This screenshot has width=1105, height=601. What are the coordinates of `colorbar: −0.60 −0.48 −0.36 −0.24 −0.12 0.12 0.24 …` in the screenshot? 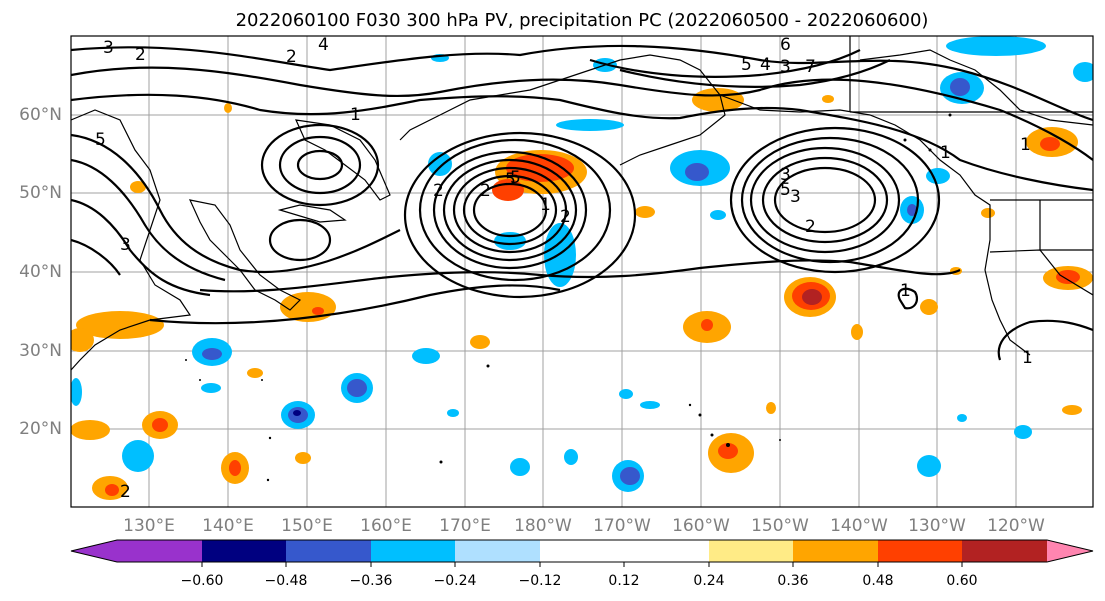 It's located at (582, 564).